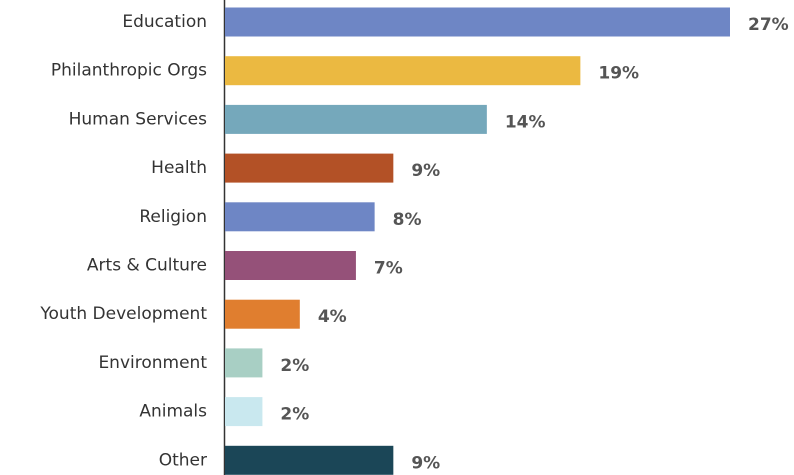 The image size is (794, 475). I want to click on category-label: Education, so click(164, 22).